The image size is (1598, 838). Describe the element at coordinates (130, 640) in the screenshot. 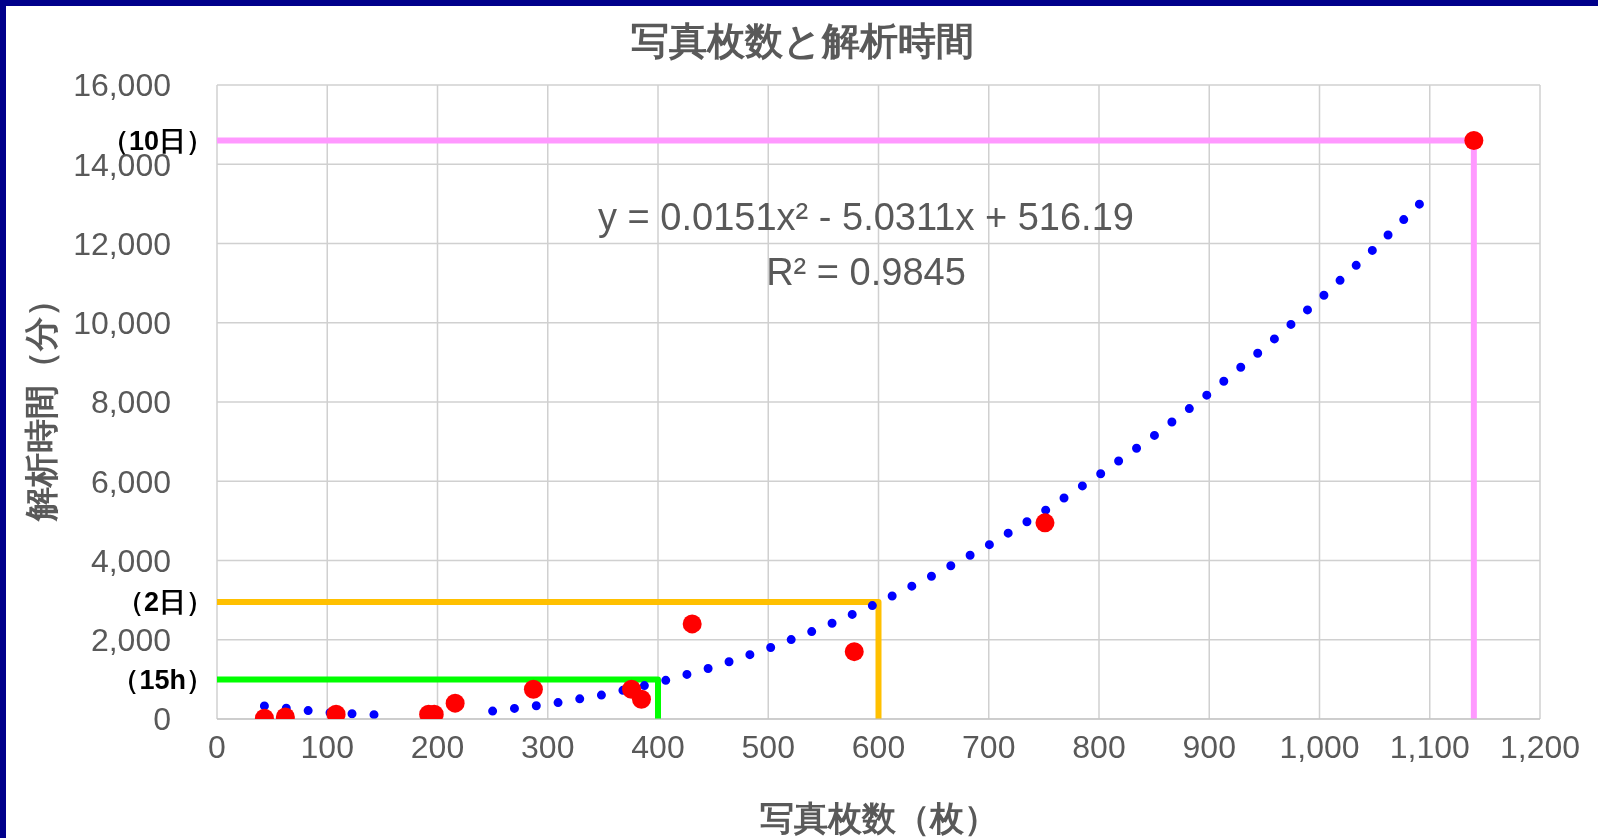

I see `y-tick-label: 2,000` at that location.